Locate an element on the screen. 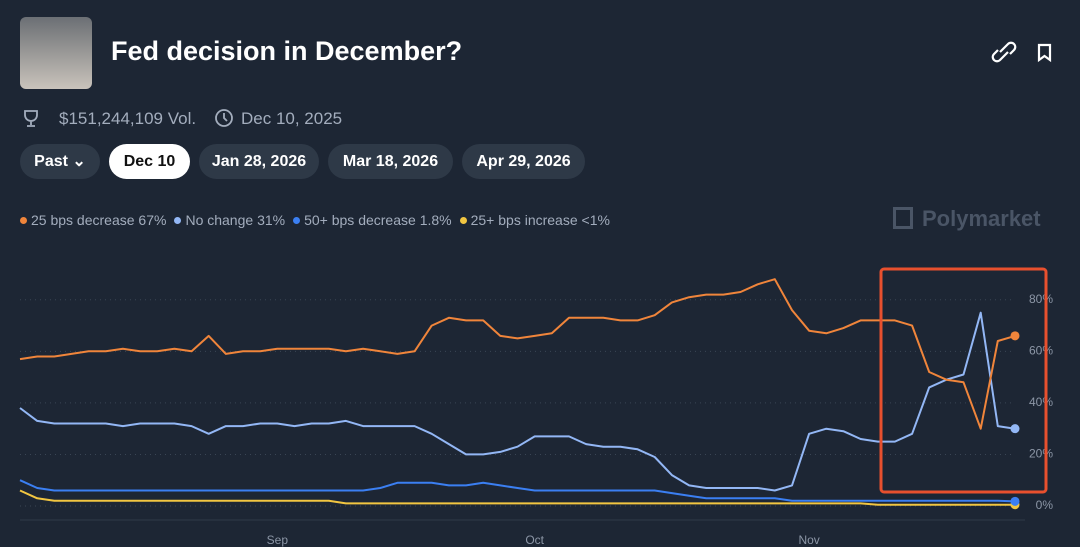  x-tick-label: Oct is located at coordinates (534, 540).